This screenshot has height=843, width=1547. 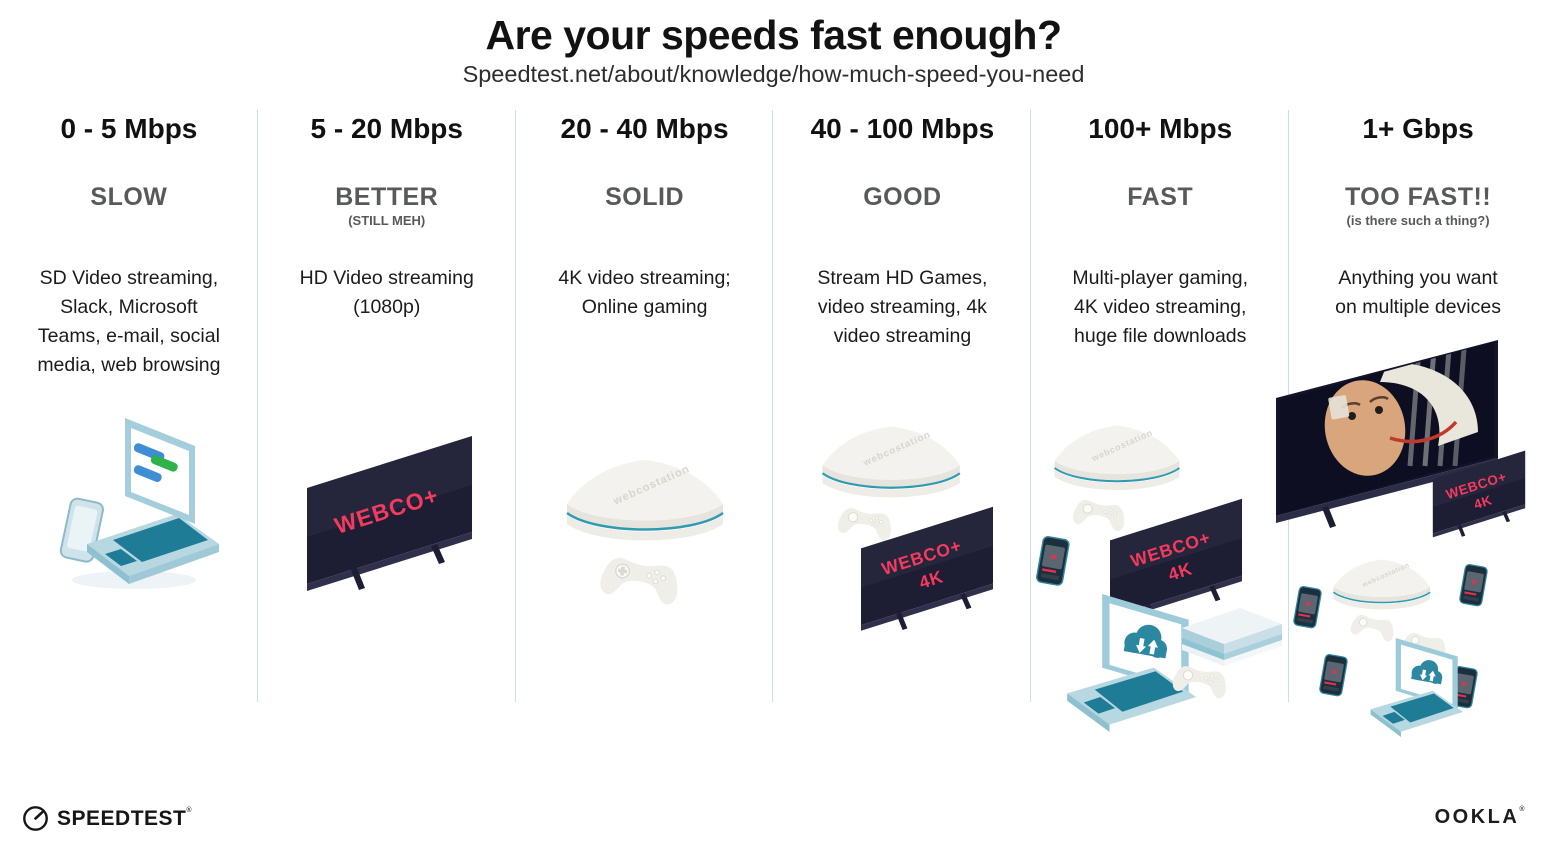 I want to click on laptop-icon, so click(x=152, y=501).